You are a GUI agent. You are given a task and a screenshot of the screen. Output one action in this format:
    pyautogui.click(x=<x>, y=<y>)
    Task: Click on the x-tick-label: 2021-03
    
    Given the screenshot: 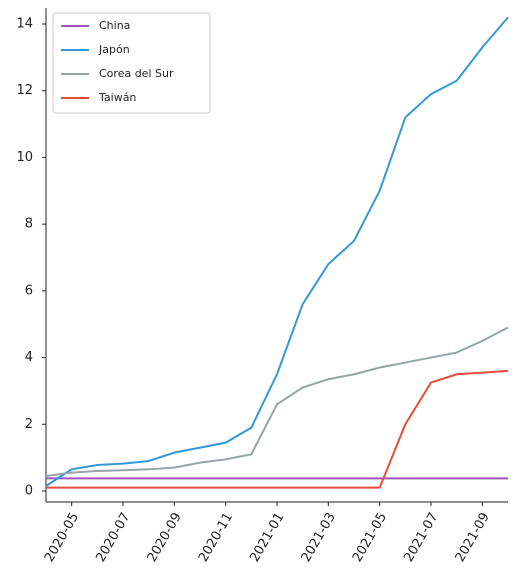 What is the action you would take?
    pyautogui.click(x=319, y=537)
    